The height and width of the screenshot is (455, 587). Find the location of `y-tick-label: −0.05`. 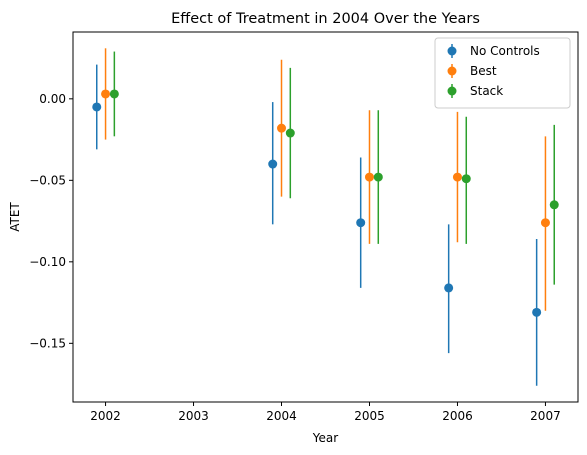

y-tick-label: −0.05 is located at coordinates (47, 180).